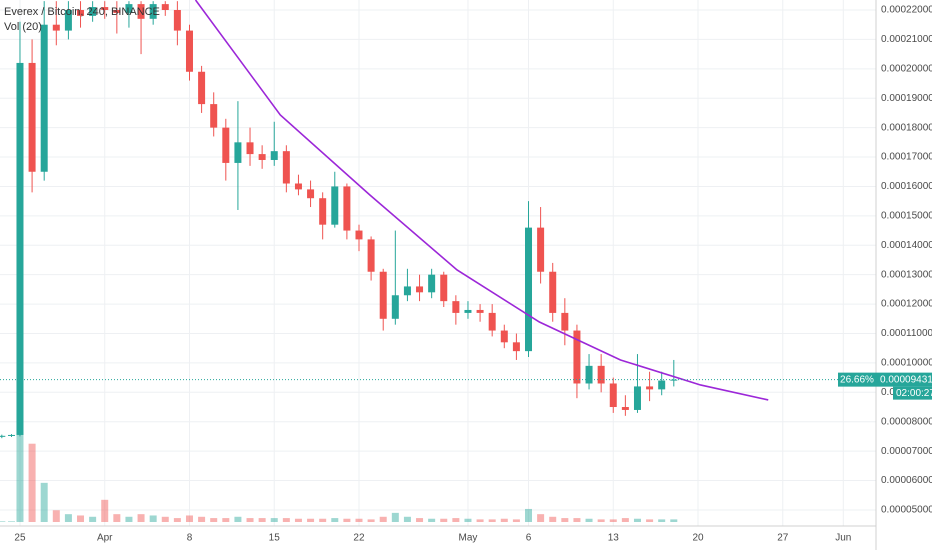 Image resolution: width=932 pixels, height=550 pixels. I want to click on y-tick-label: 0.00006000, so click(906, 480).